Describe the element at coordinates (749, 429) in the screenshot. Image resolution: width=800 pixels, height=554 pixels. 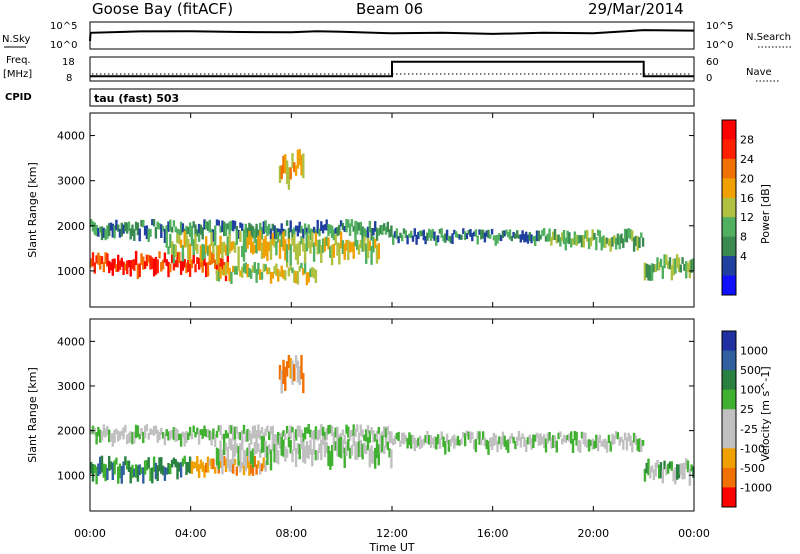
I see `colorbar-tick-label: -25` at that location.